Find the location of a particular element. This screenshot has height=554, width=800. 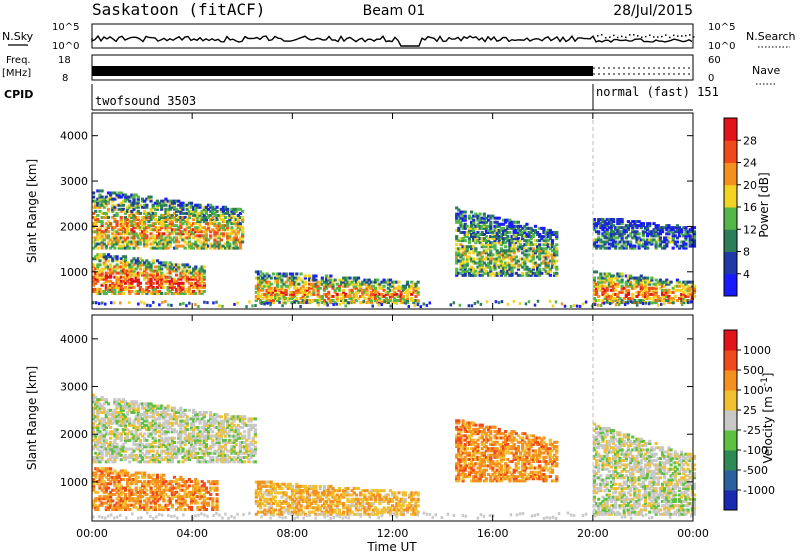

colorbar-tick-label-2: 100 is located at coordinates (753, 390).